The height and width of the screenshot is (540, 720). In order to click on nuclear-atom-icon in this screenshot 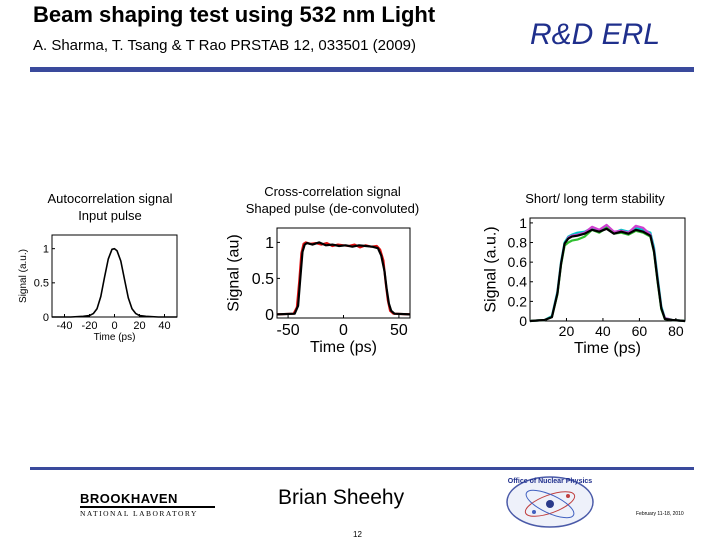, I will do `click(550, 502)`.